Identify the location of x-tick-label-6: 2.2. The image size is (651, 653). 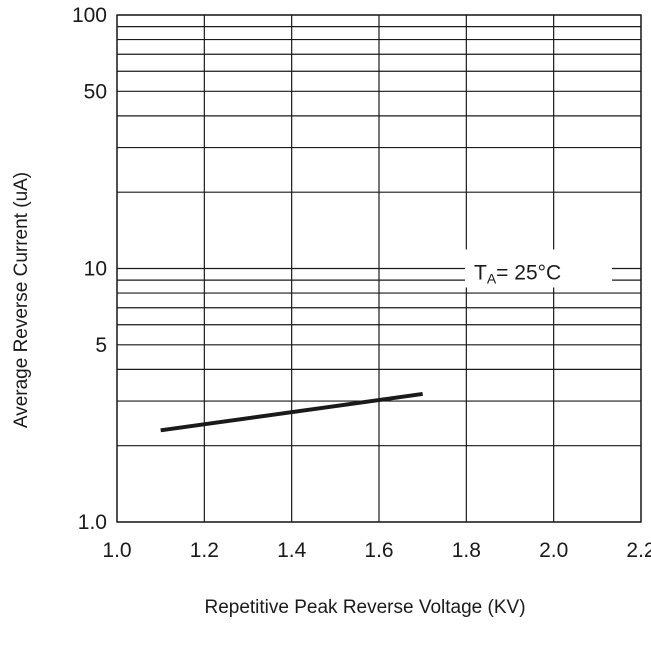
(638, 550).